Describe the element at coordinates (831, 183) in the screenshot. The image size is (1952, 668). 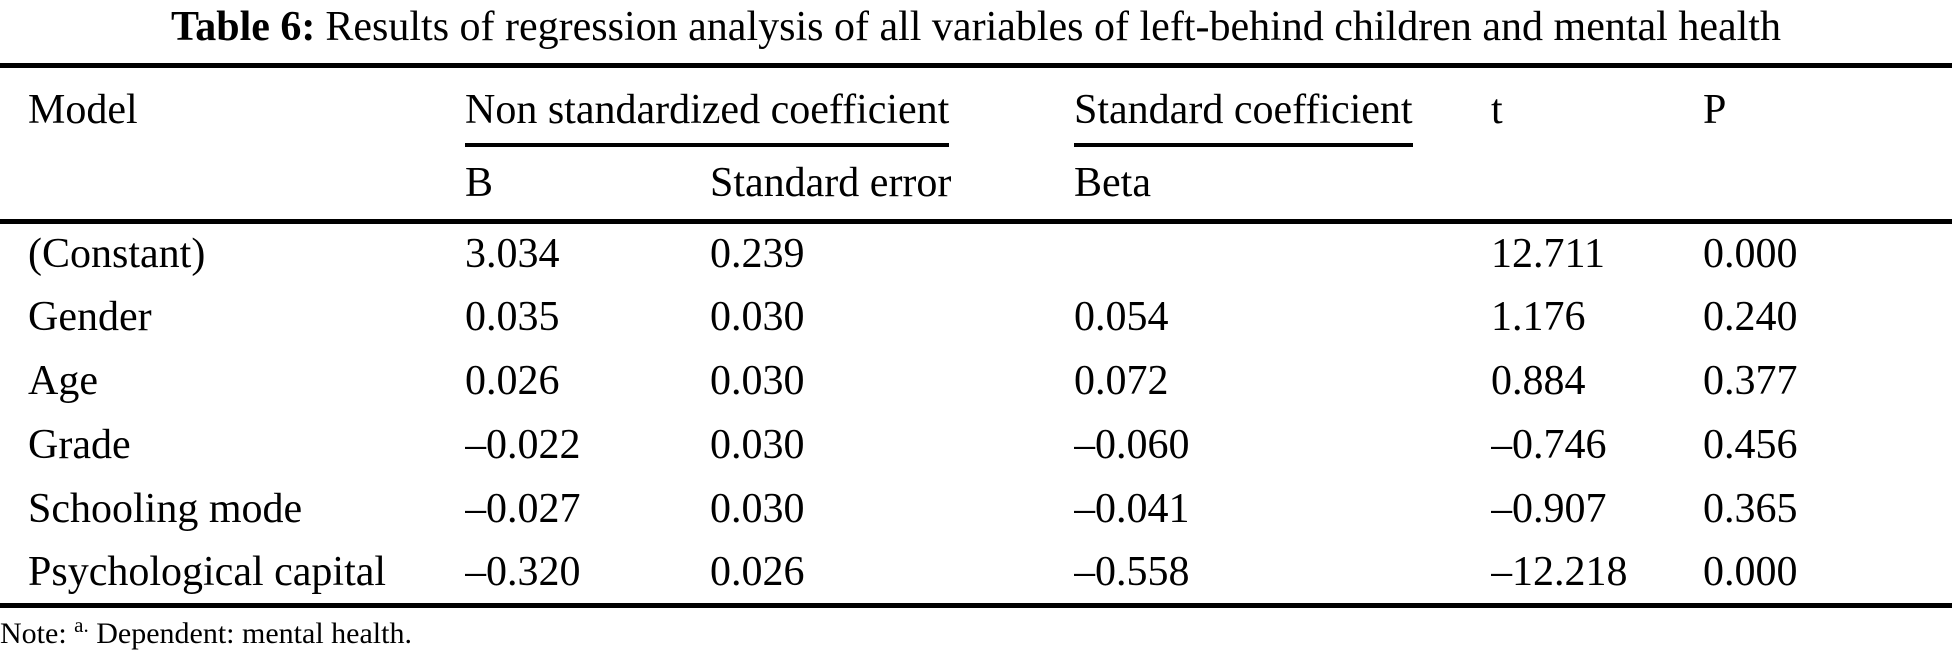
I see `header-standard-error: Standard error` at that location.